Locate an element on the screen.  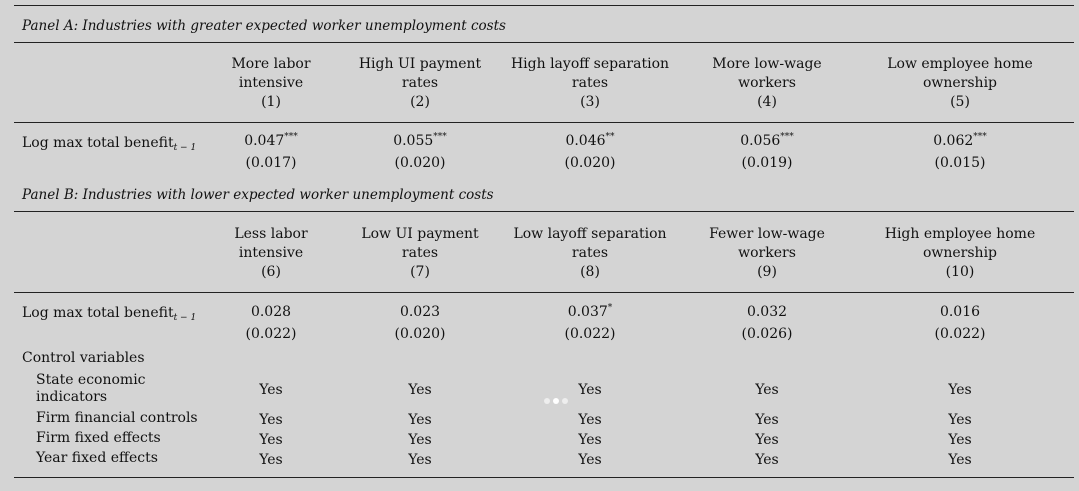
panel-b-title-rule is located at coordinates (544, 211).